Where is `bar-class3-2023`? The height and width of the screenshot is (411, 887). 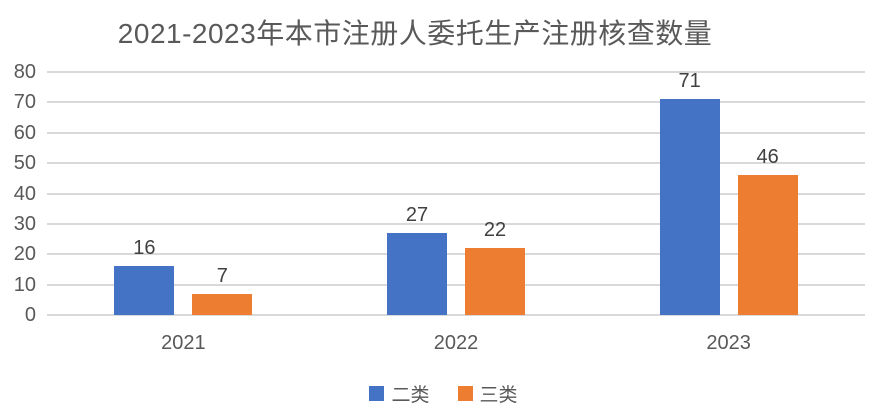 bar-class3-2023 is located at coordinates (767, 245).